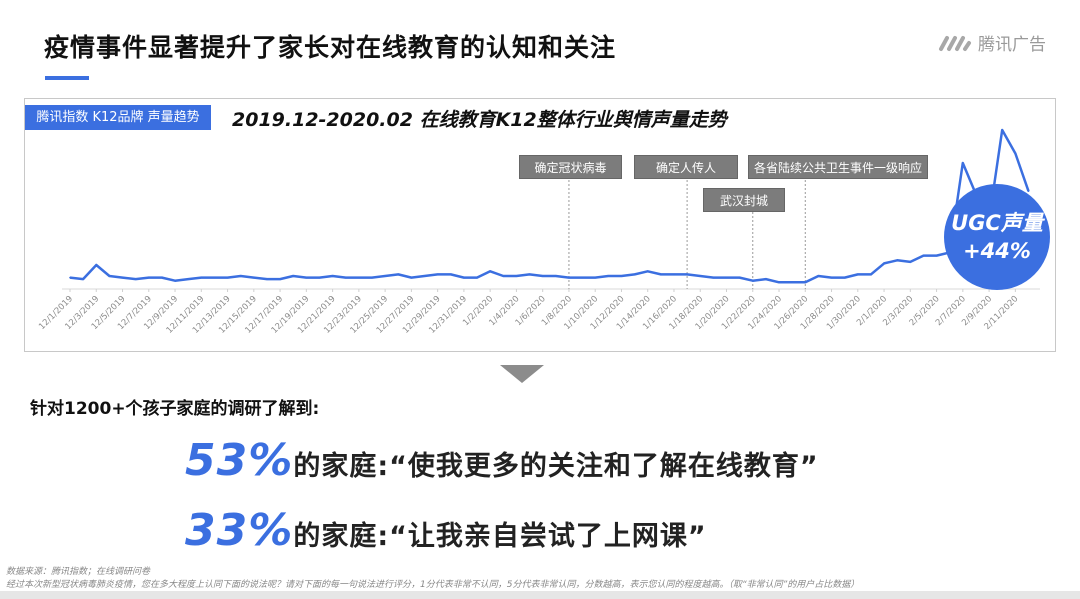 The image size is (1080, 599). I want to click on stat-53: 53% 的家庭:“使我更多的关注和了解在线教育”, so click(502, 460).